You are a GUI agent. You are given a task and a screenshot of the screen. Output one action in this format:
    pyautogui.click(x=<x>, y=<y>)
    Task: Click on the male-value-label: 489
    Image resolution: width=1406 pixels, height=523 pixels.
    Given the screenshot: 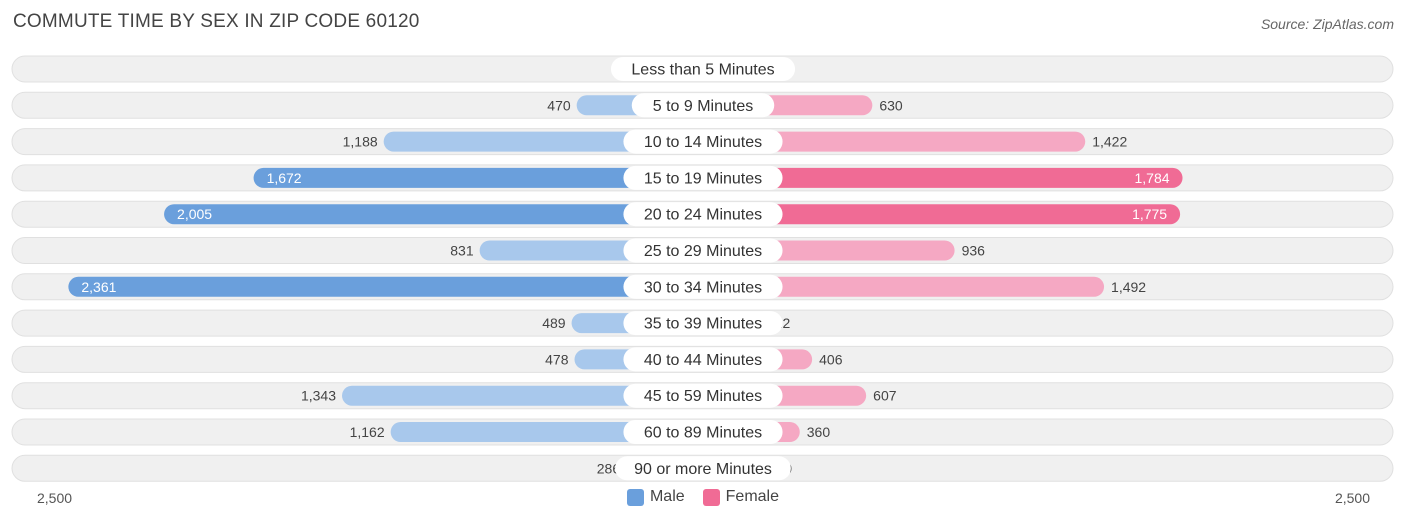 What is the action you would take?
    pyautogui.click(x=554, y=323)
    